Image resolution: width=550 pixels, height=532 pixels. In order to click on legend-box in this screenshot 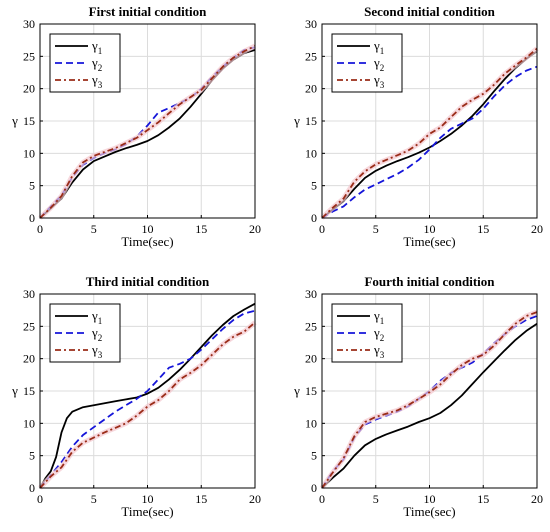, I will do `click(85, 63)`.